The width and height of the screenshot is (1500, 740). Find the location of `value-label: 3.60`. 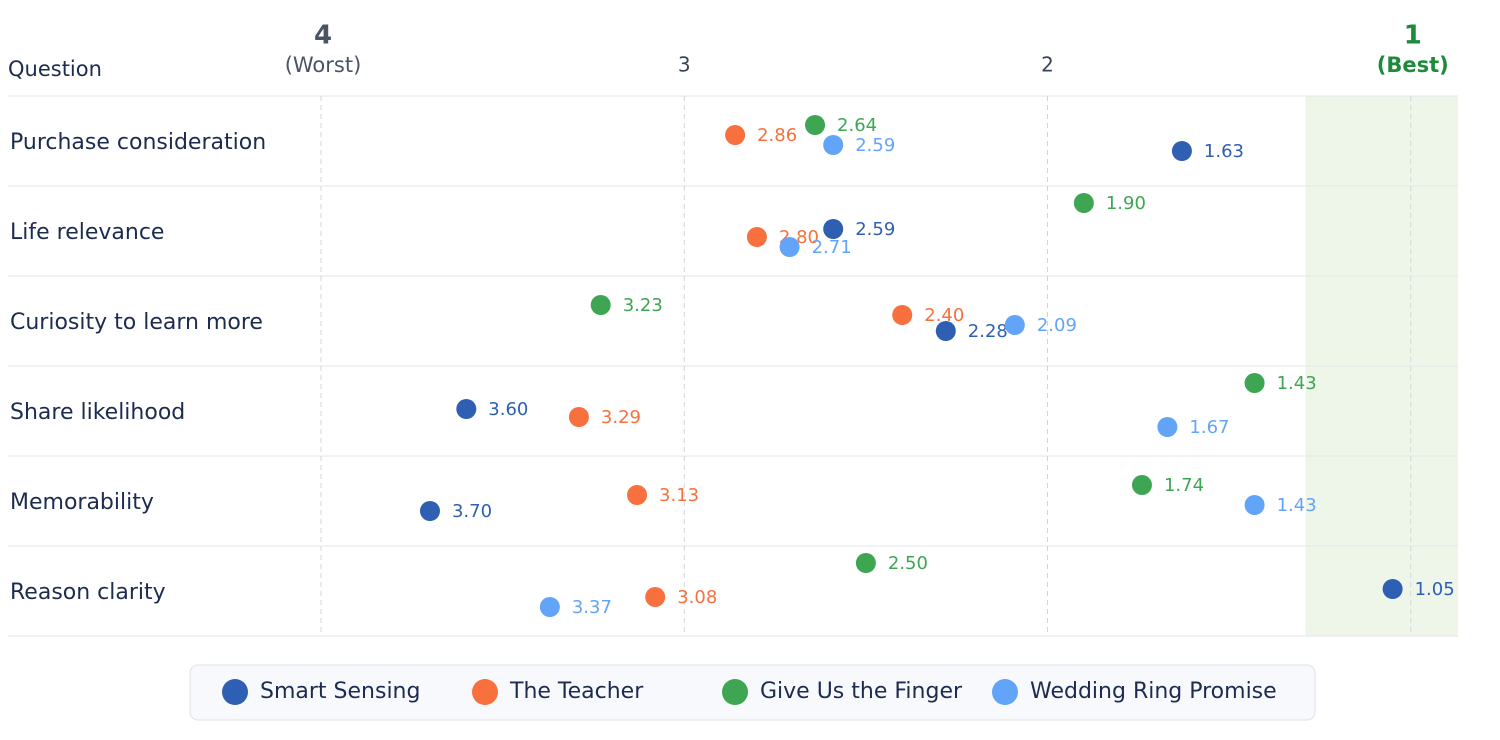

value-label: 3.60 is located at coordinates (508, 409).